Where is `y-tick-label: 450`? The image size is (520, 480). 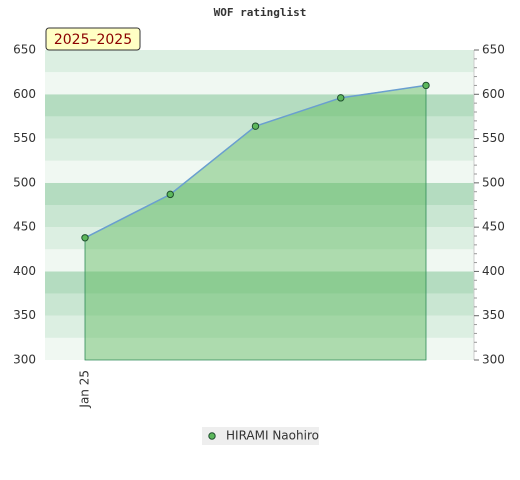 y-tick-label: 450 is located at coordinates (24, 227).